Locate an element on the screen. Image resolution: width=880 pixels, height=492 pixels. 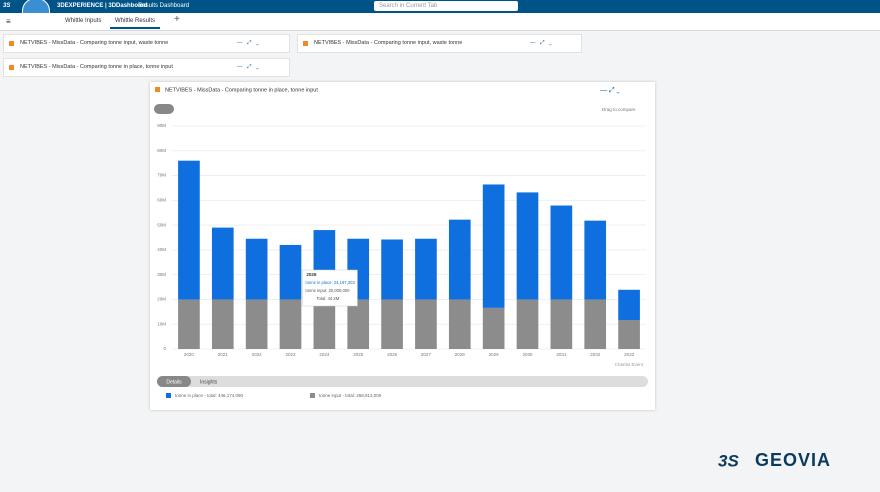
menu-icon: ≡ is located at coordinates (8, 21).